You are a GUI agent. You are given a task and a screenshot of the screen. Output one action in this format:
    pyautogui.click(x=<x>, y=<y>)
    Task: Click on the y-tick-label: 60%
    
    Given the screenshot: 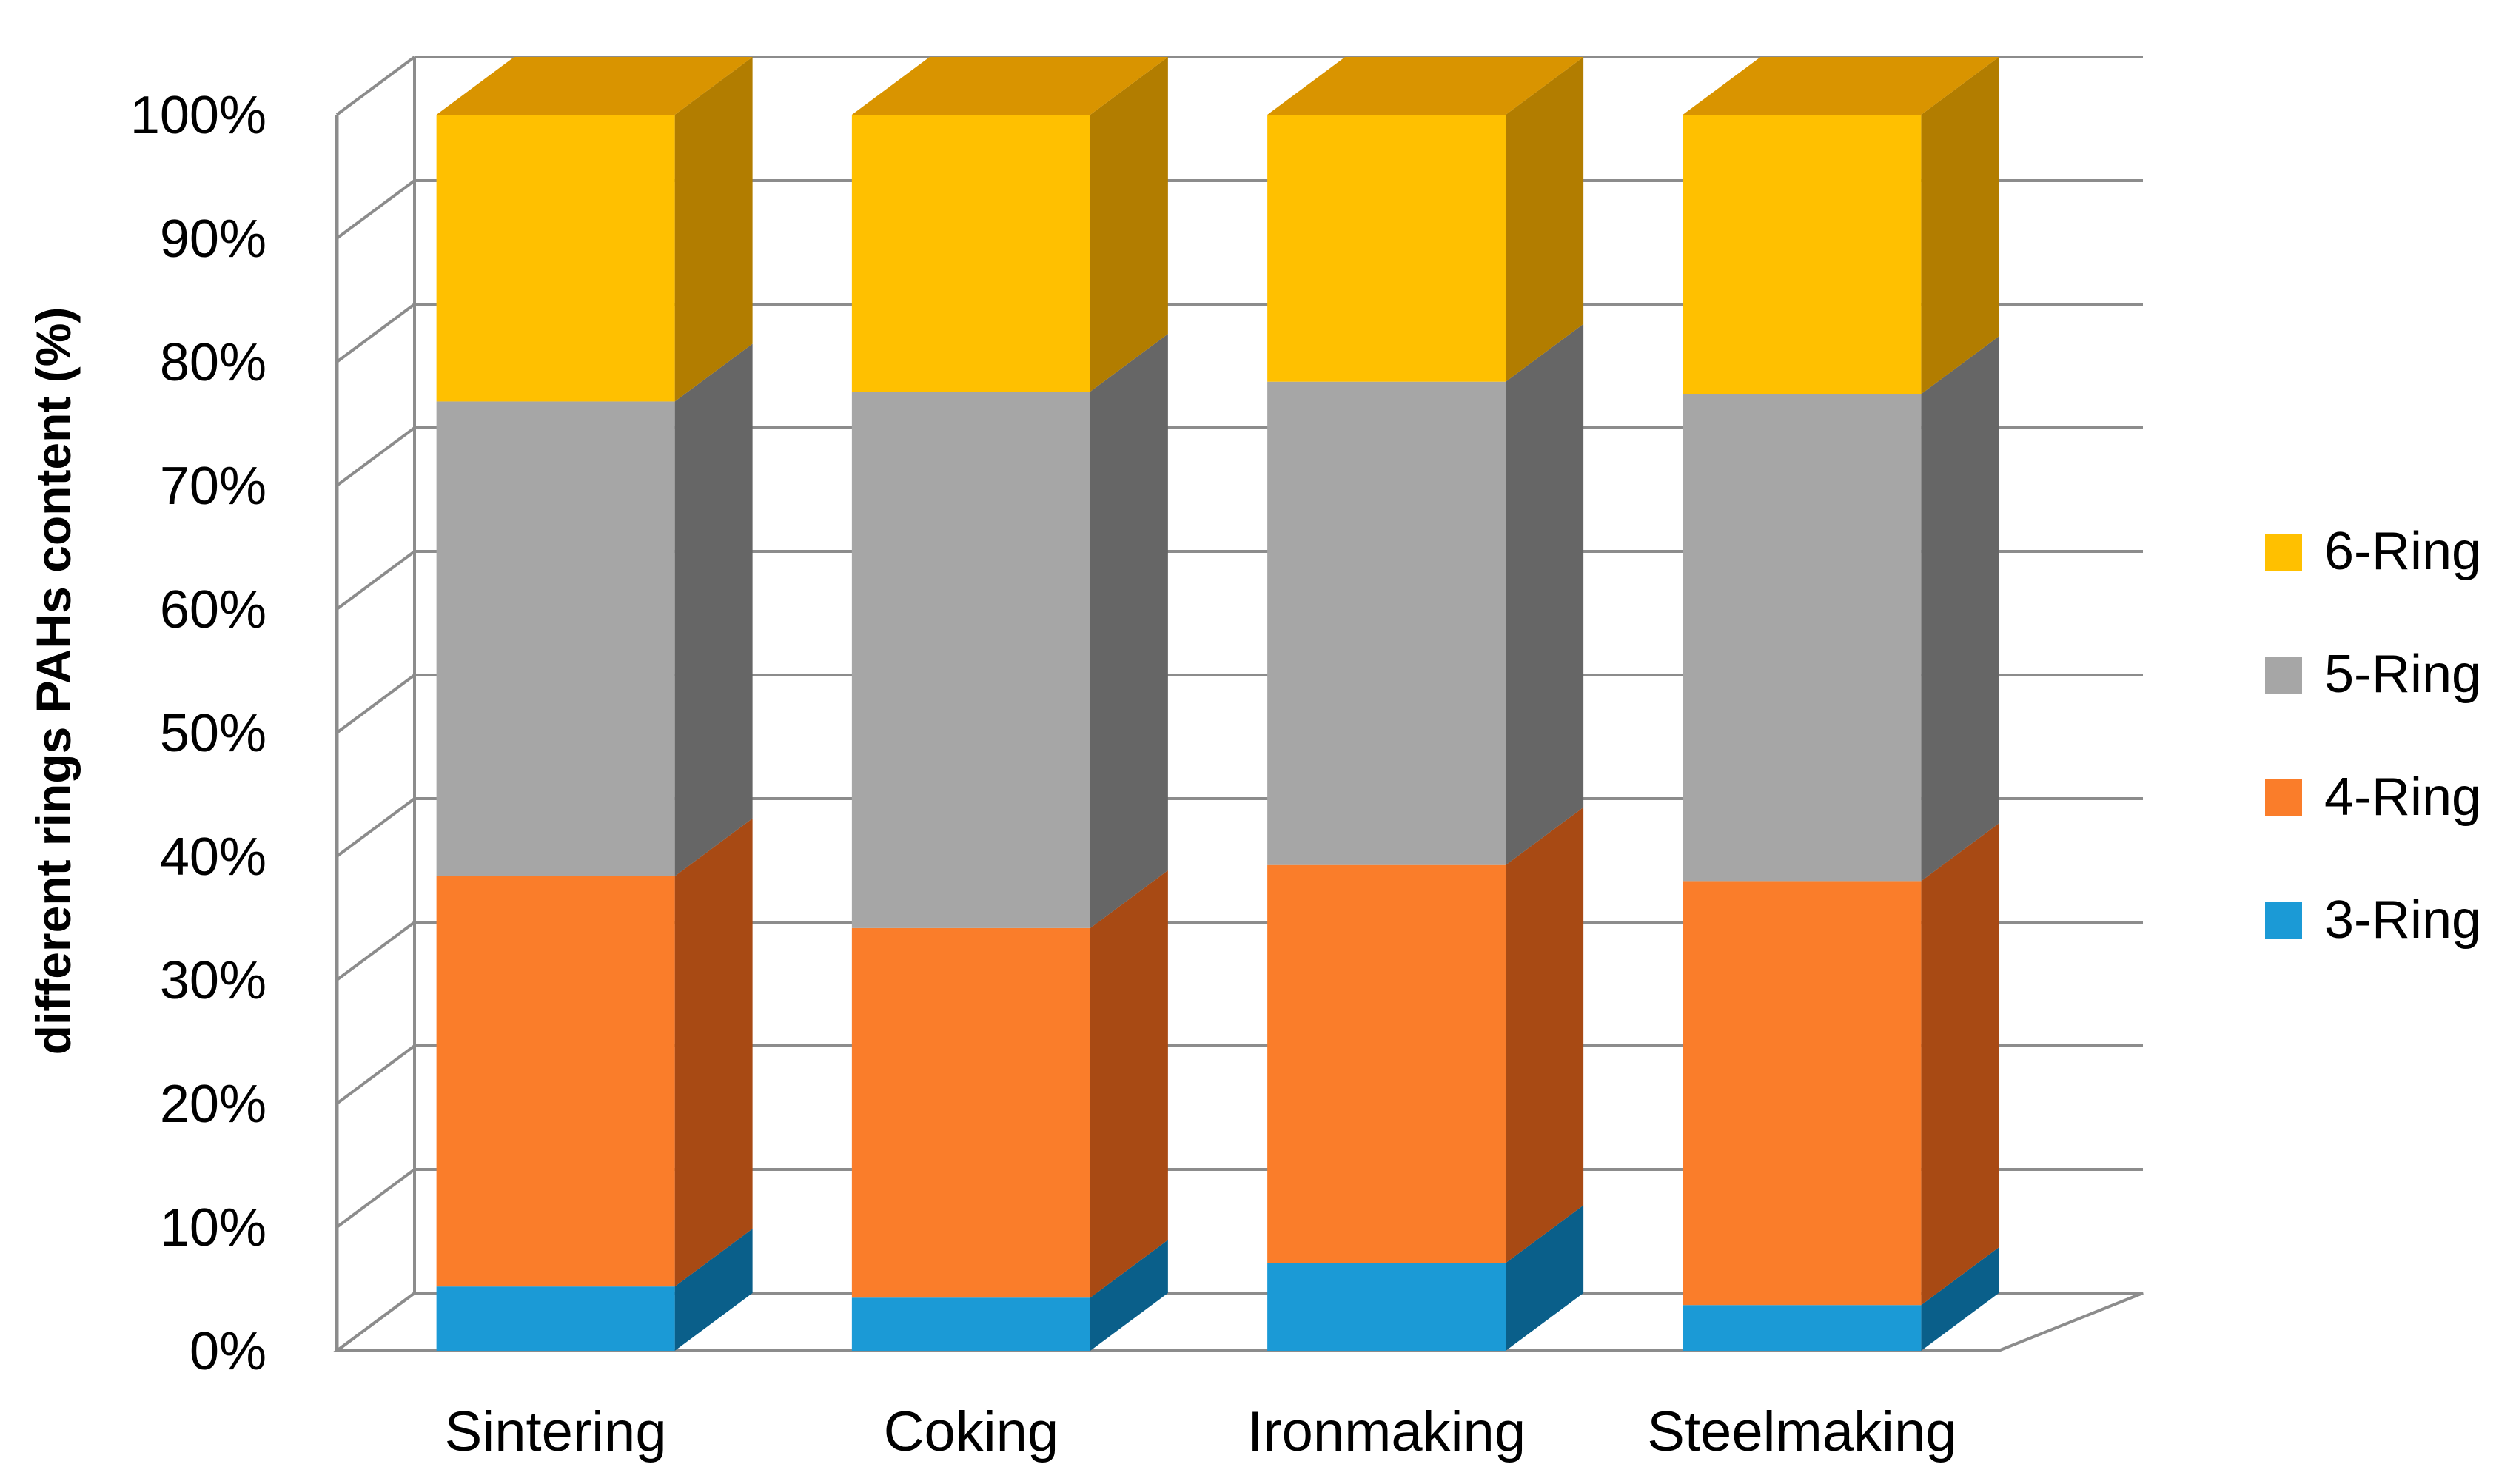 What is the action you would take?
    pyautogui.click(x=213, y=609)
    